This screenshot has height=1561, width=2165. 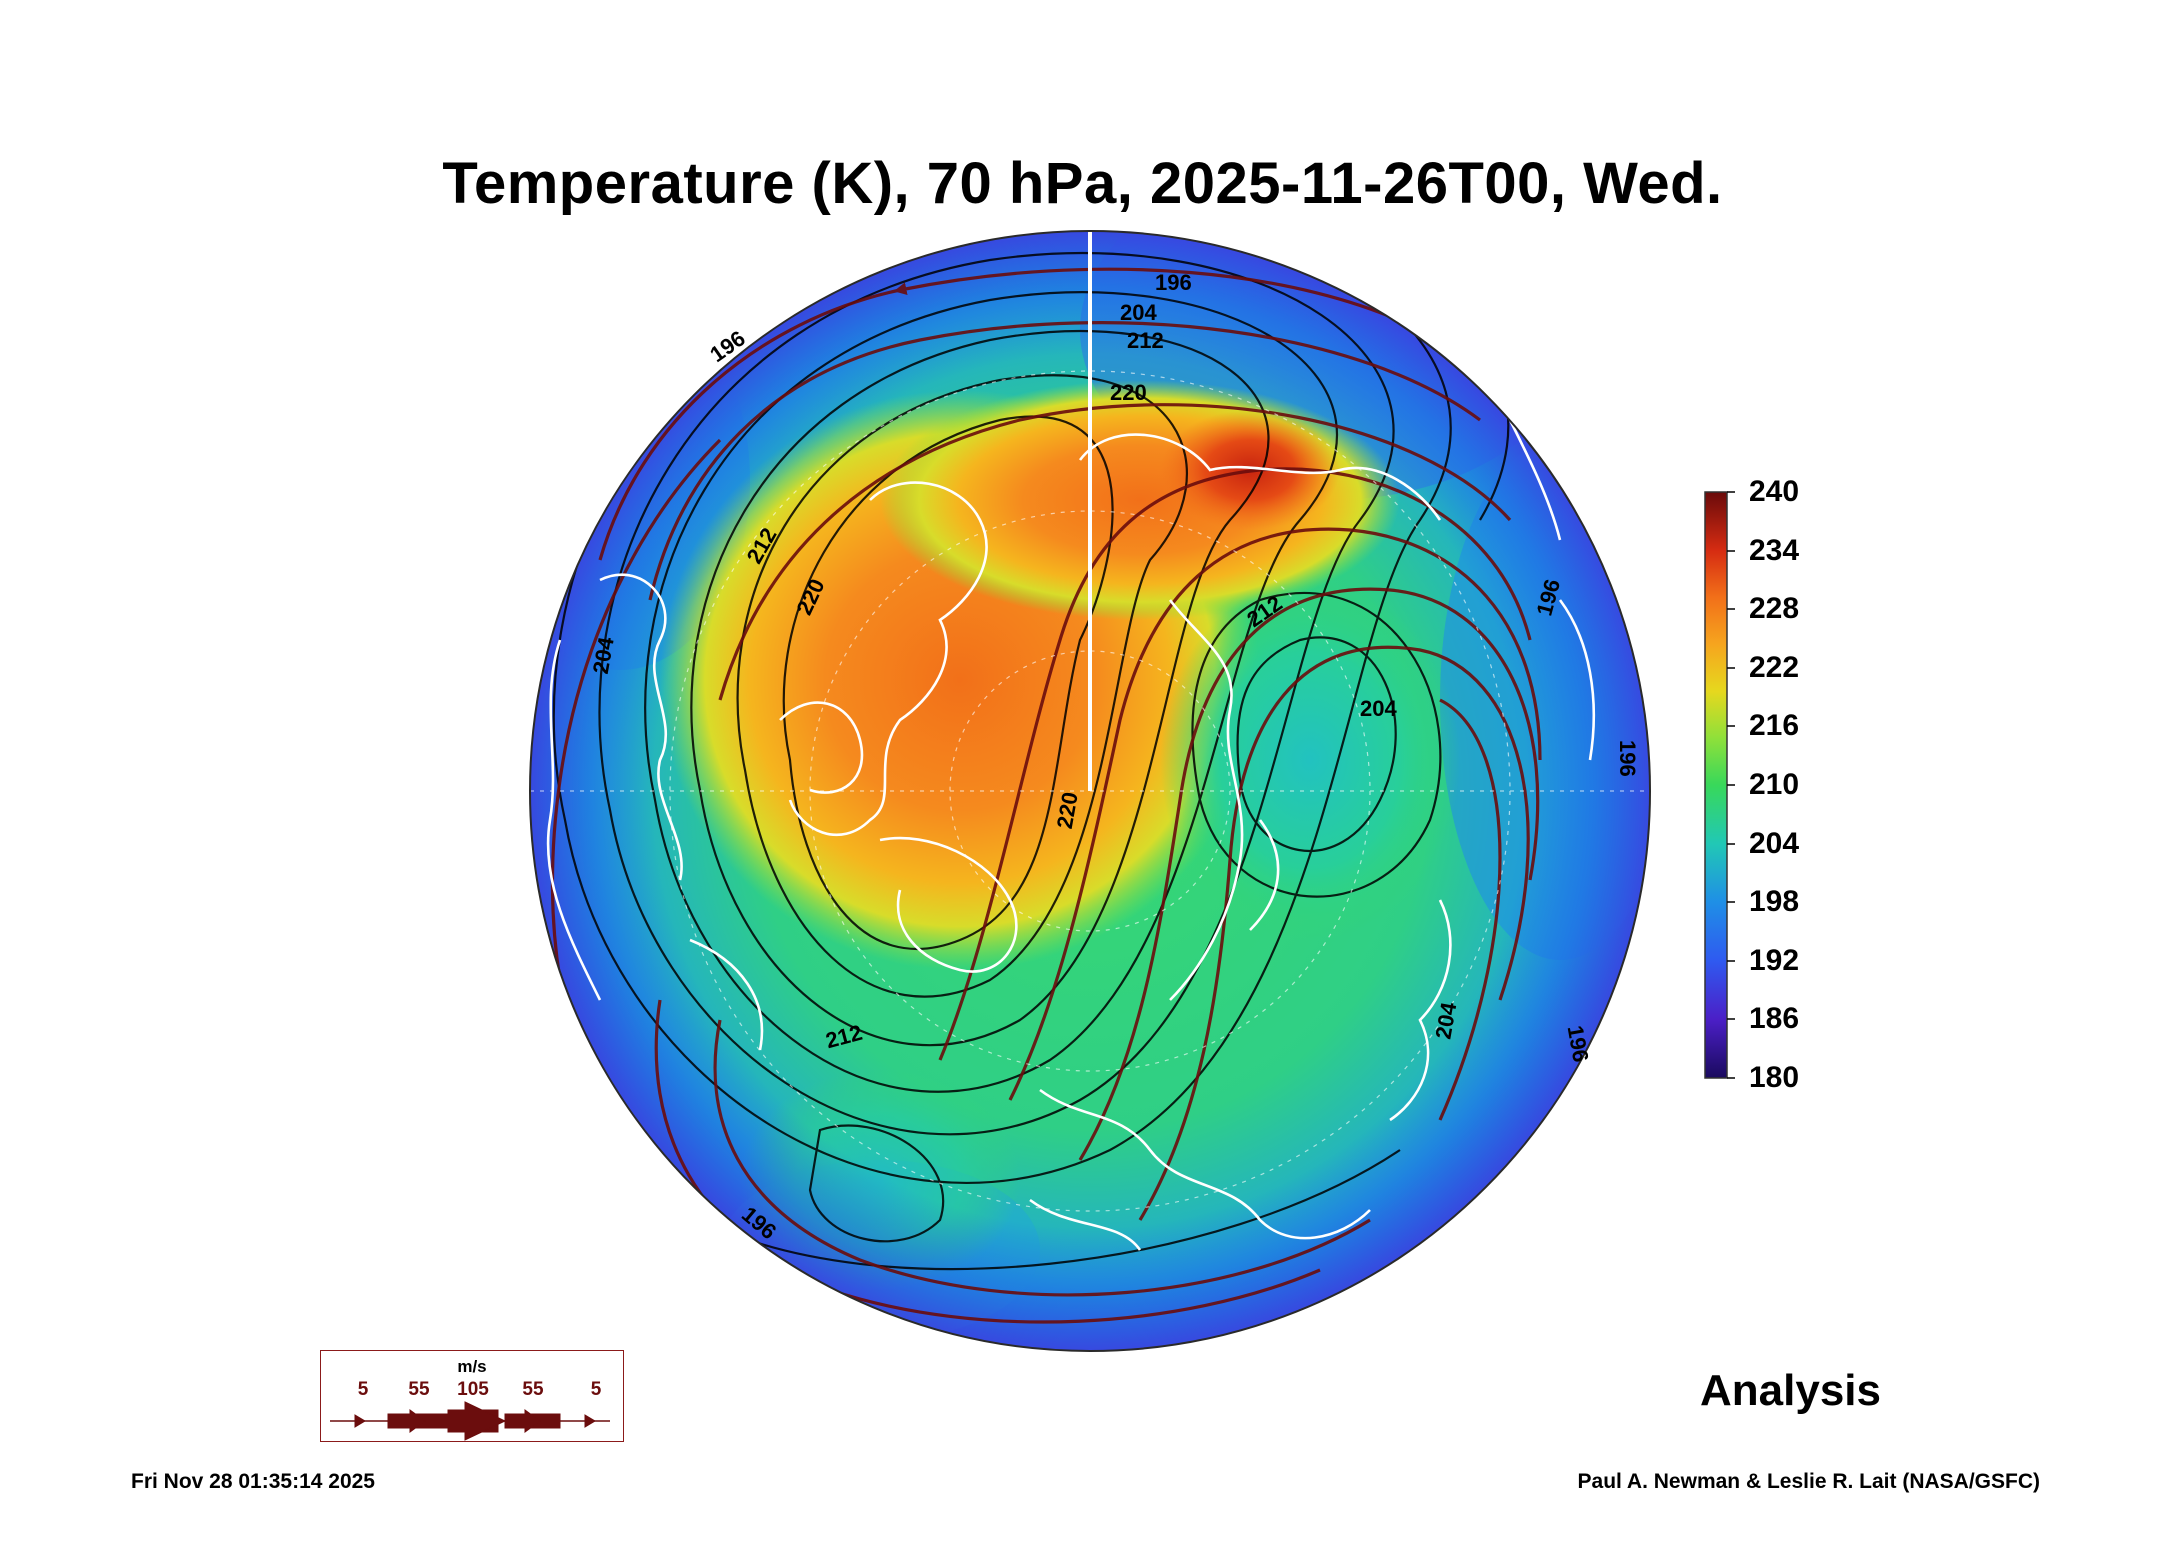 I want to click on footer-timestamp: Fri Nov 28 01:35:14 2025, so click(x=253, y=1481).